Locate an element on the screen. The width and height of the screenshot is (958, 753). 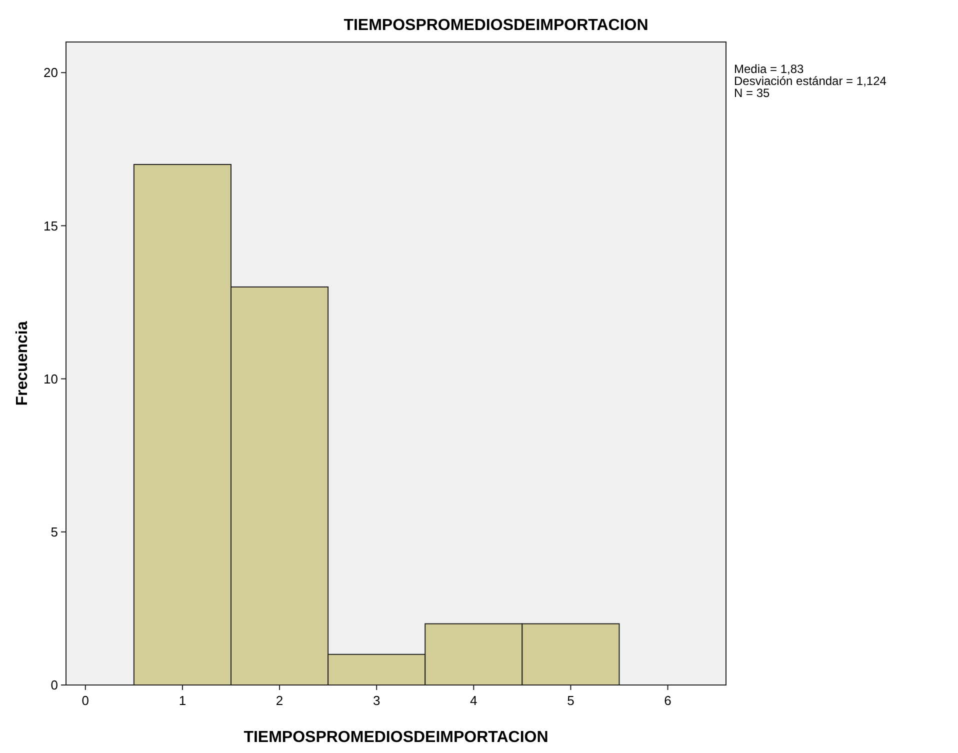
y-tick-label: 0 is located at coordinates (54, 685).